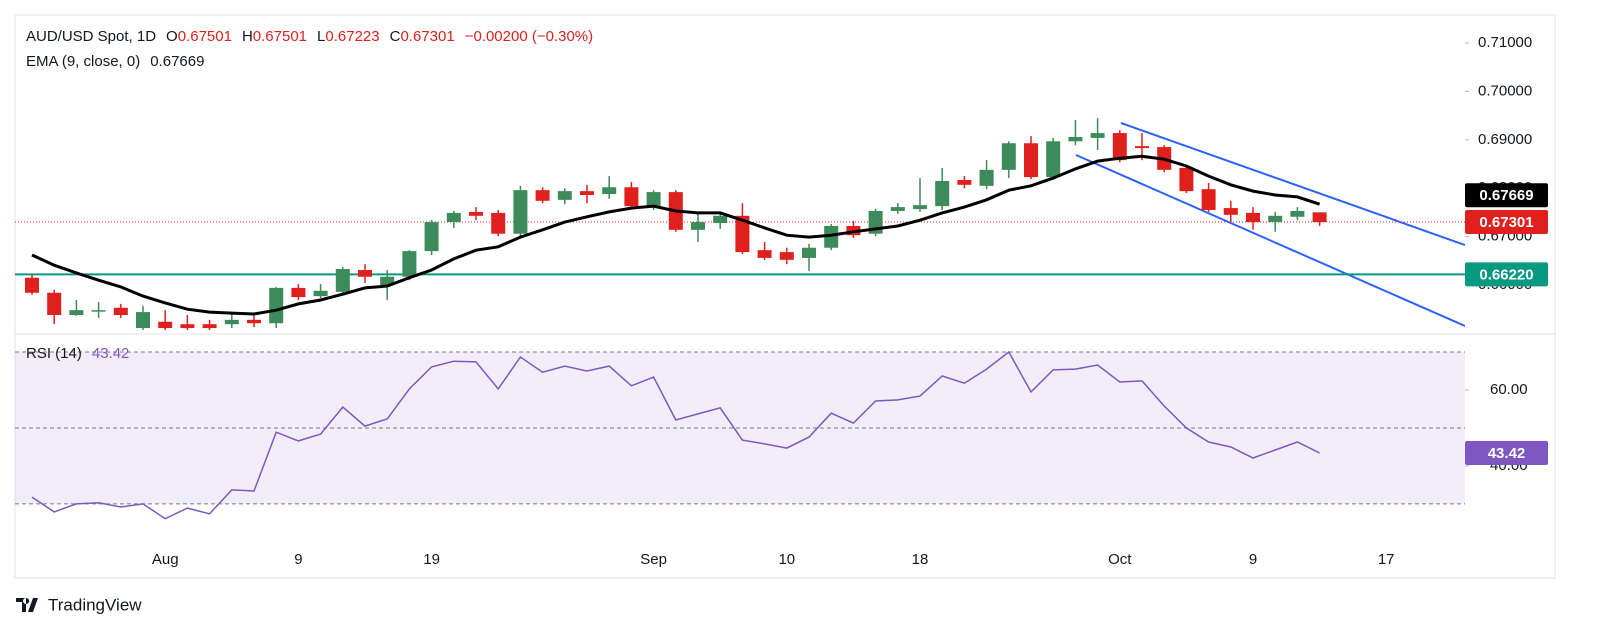 The width and height of the screenshot is (1601, 644). I want to click on x-tick-label: 10, so click(786, 559).